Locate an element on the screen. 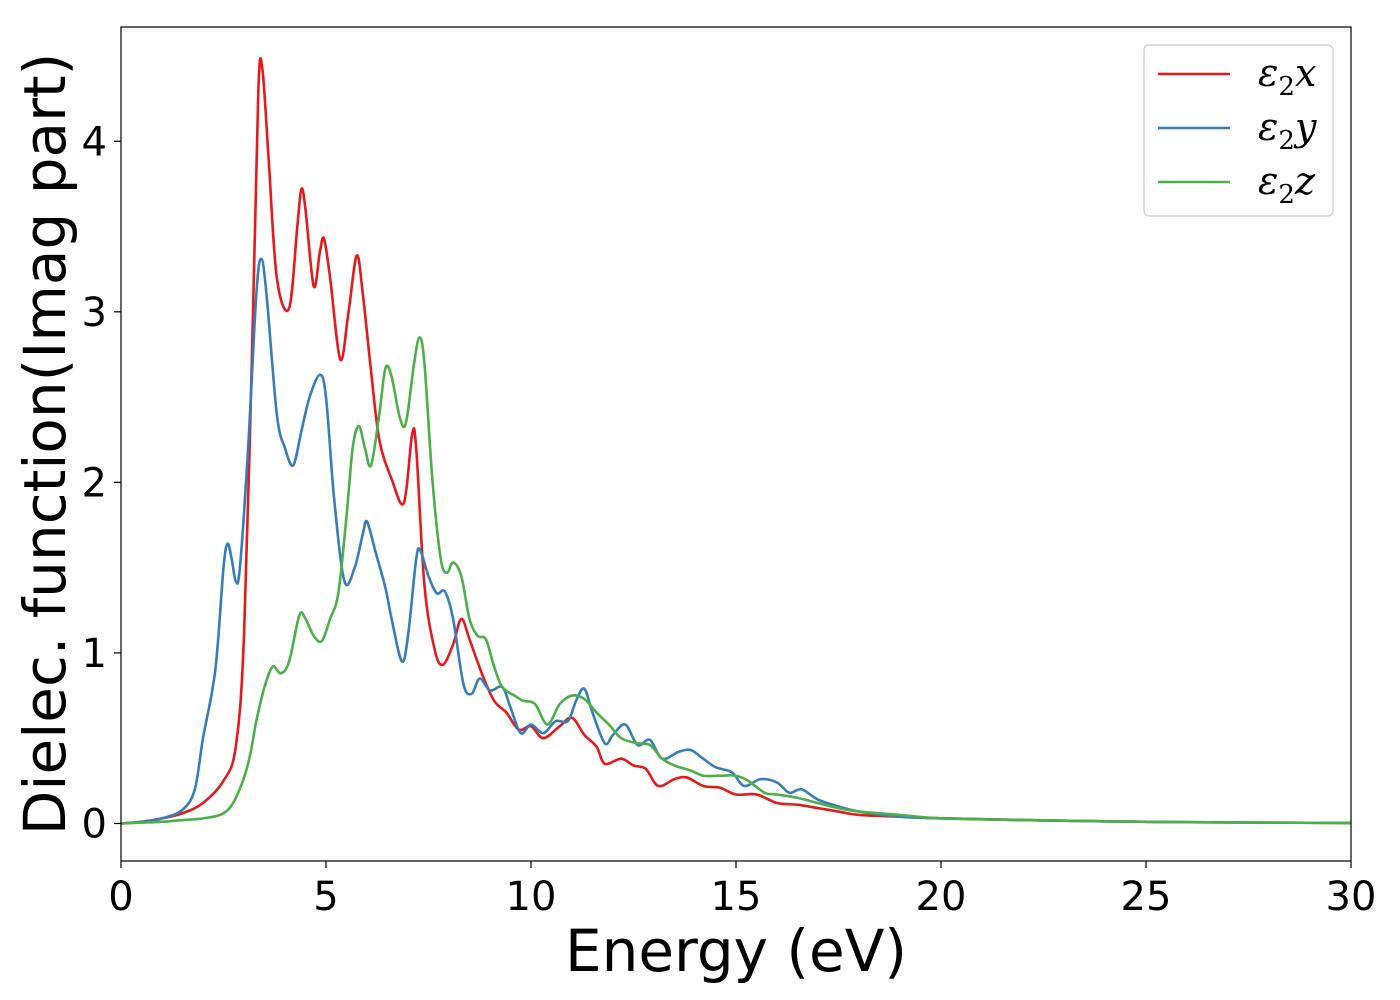  y-axis: 0 1 2 3 4 is located at coordinates (101, 483).